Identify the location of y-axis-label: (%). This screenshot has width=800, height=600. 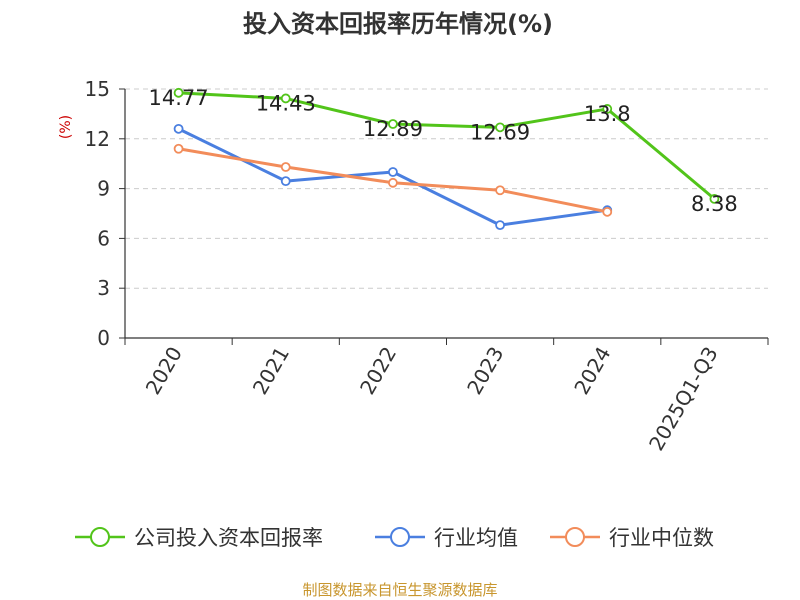
(66, 127).